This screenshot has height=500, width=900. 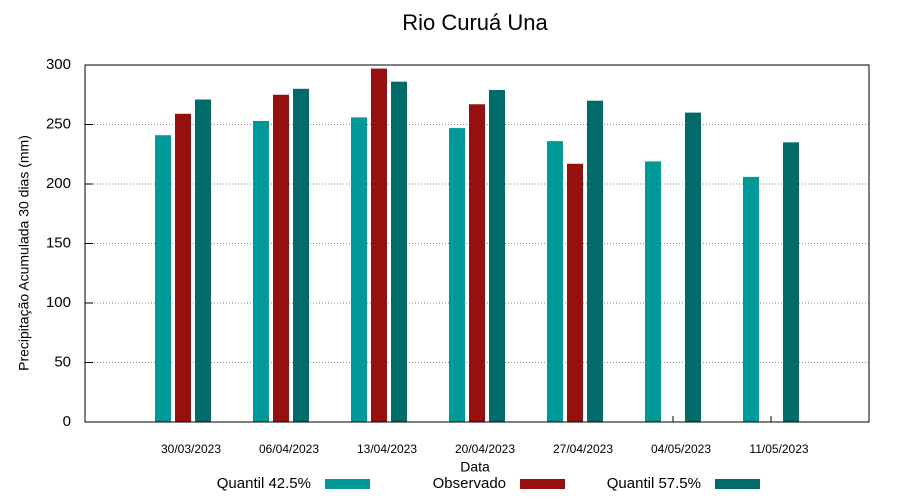 I want to click on x-tick-label: 13/04/2023, so click(x=387, y=449).